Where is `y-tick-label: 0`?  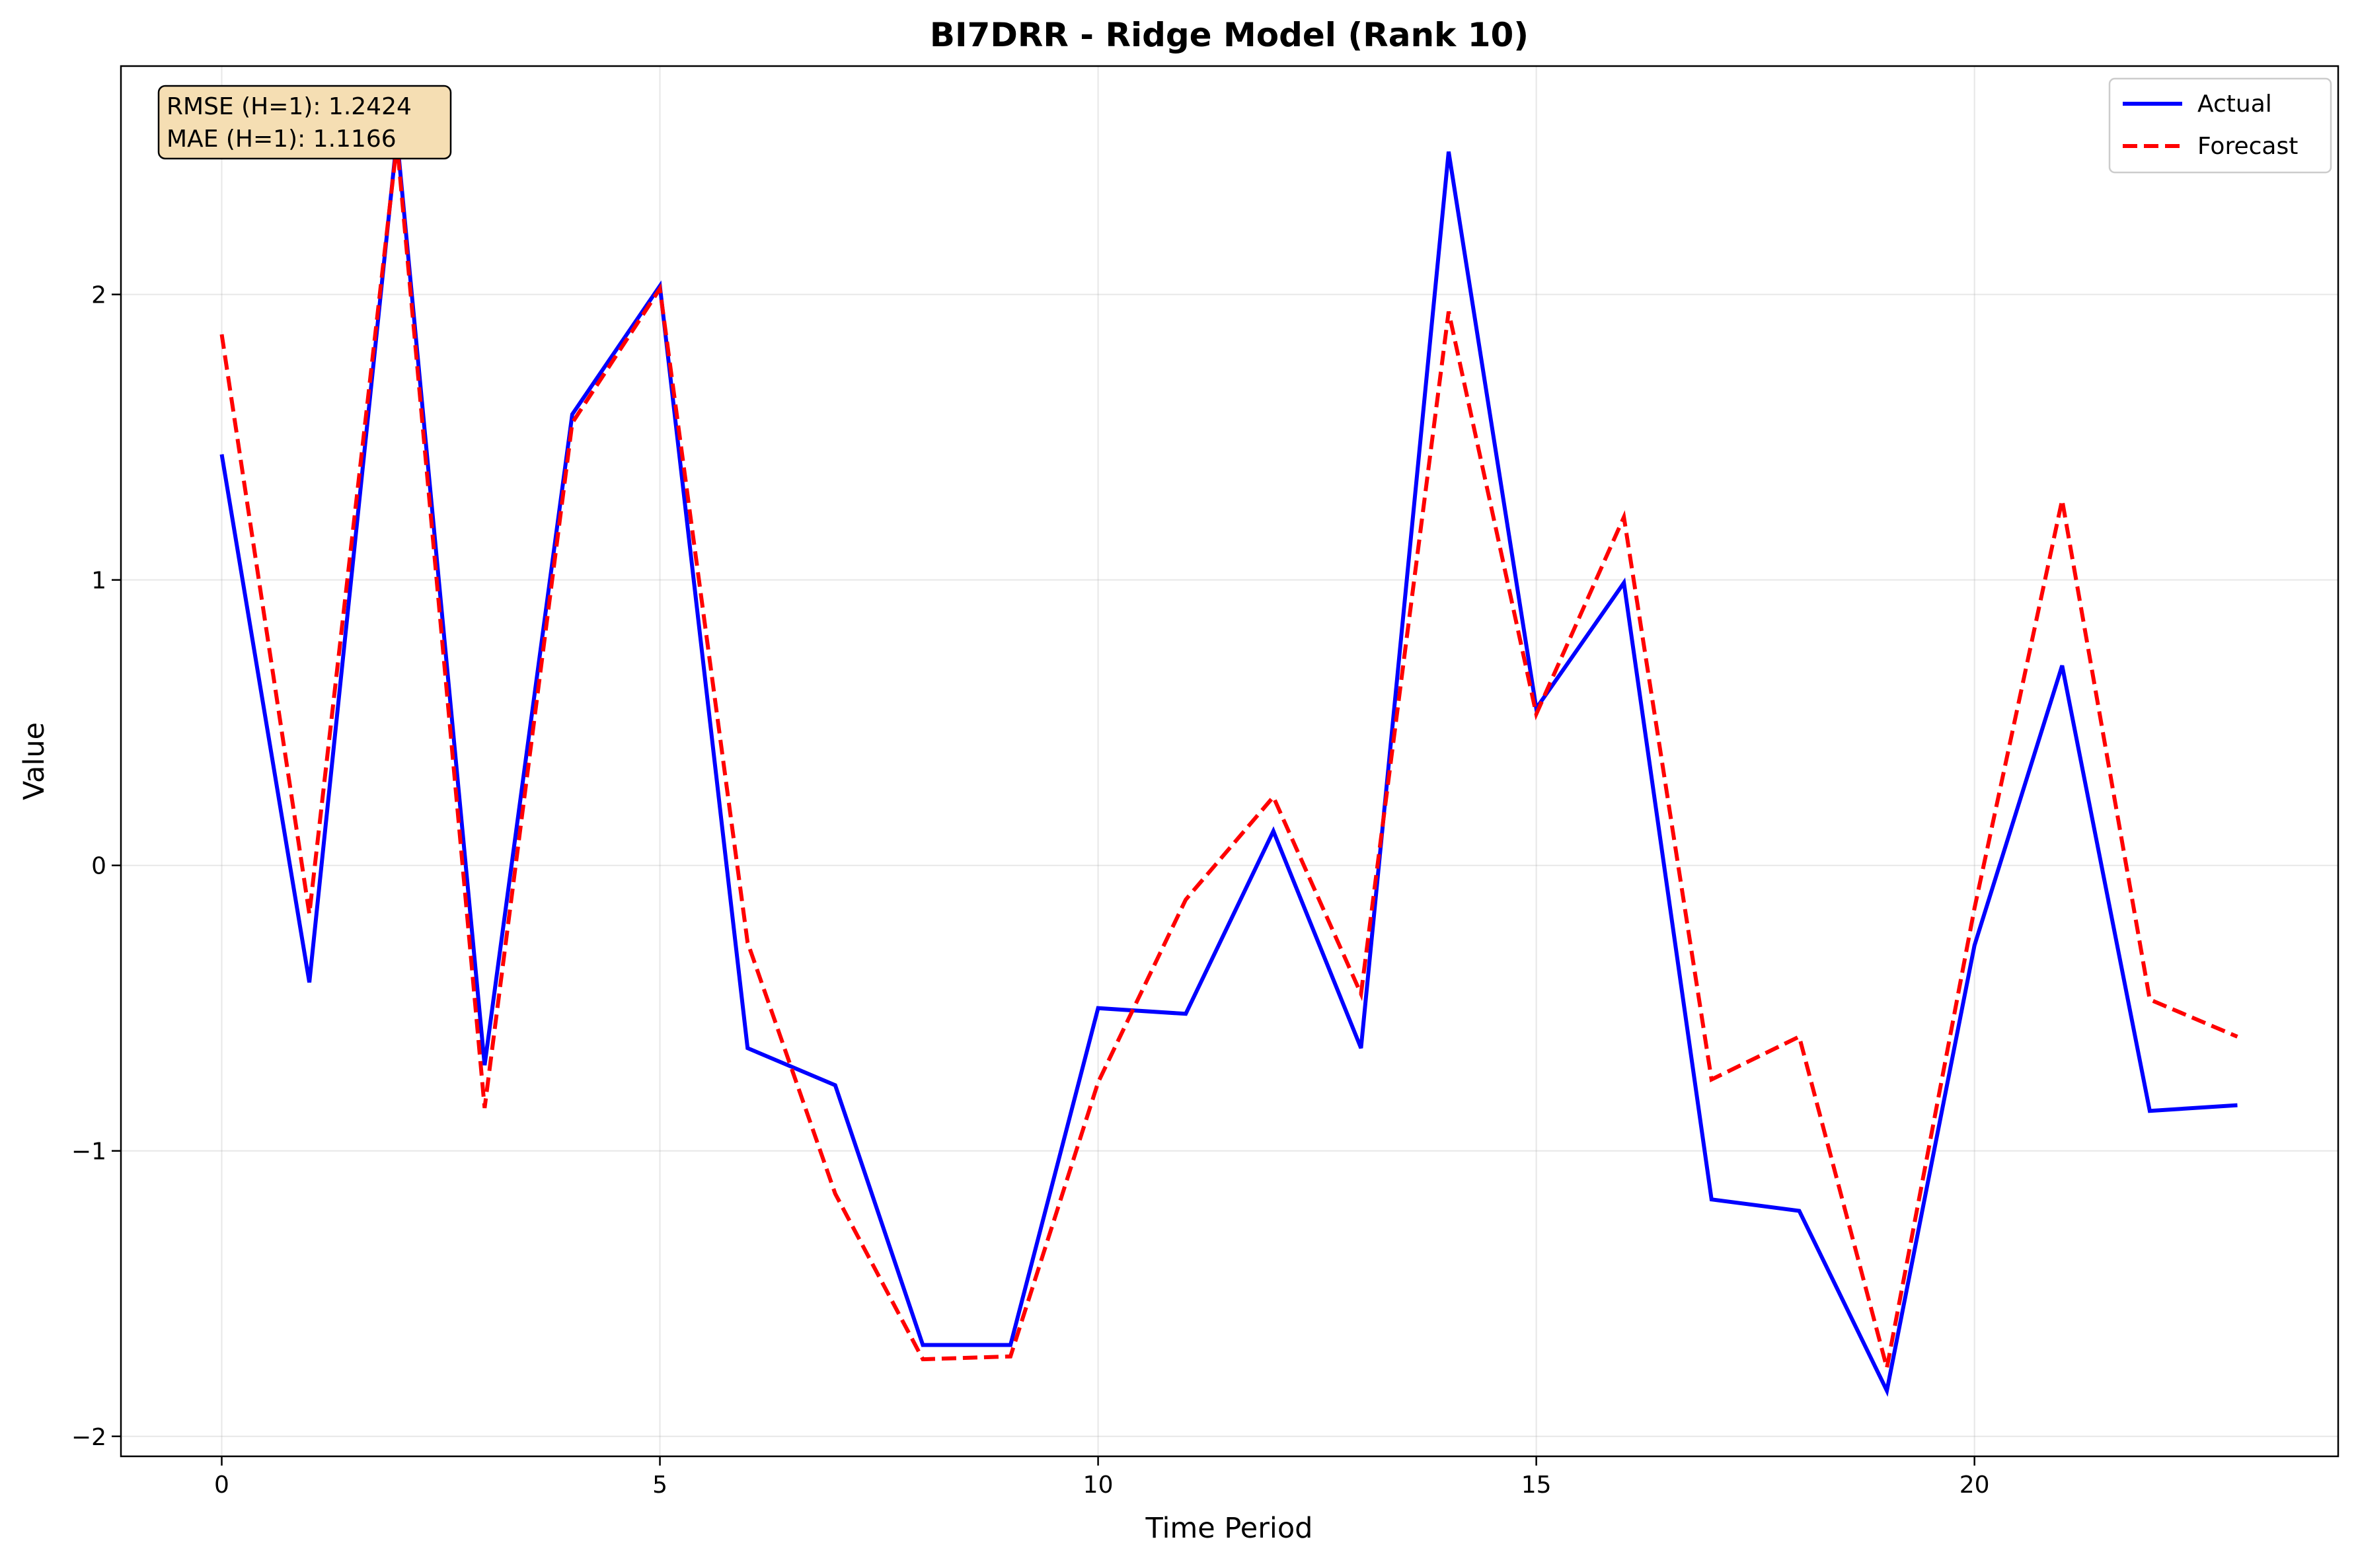 y-tick-label: 0 is located at coordinates (98, 866).